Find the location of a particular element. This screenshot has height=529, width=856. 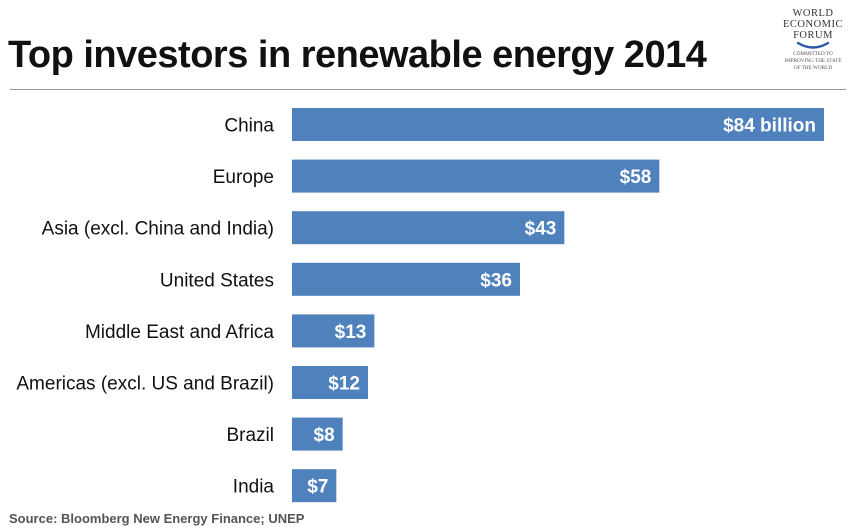

value-label-brazil: $8 is located at coordinates (324, 435).